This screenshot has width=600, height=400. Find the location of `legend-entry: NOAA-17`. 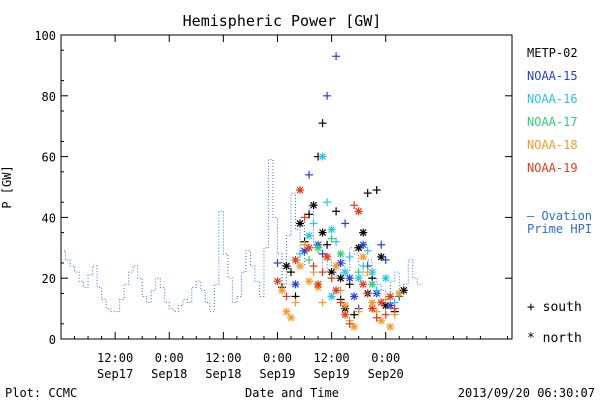

legend-entry: NOAA-17 is located at coordinates (552, 122).